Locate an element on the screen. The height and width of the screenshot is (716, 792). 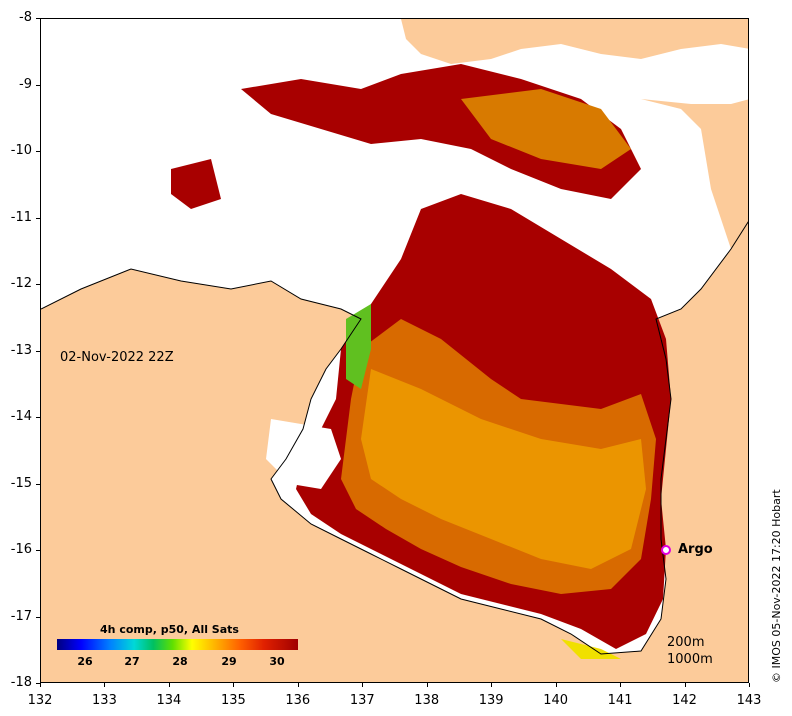
lat-tick-label: -8 is located at coordinates (25, 17).